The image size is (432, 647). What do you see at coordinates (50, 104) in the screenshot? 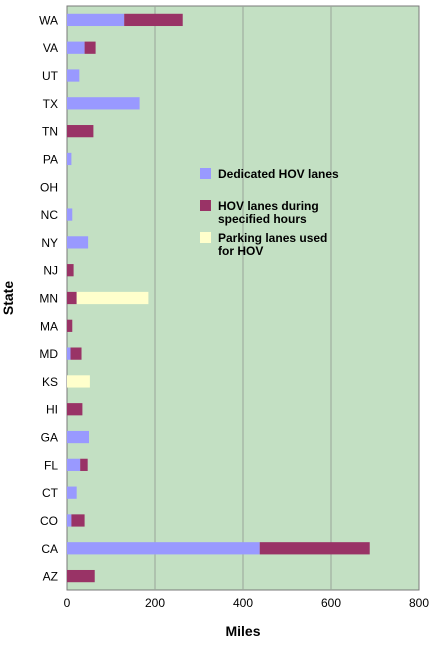
I see `category-label: TX` at bounding box center [50, 104].